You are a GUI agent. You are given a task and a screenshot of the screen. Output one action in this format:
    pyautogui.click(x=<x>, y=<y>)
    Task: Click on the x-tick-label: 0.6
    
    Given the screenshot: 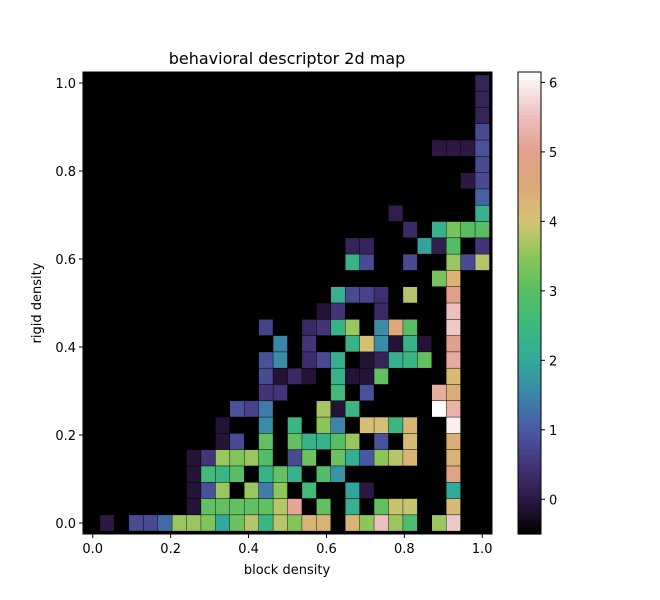 What is the action you would take?
    pyautogui.click(x=326, y=549)
    